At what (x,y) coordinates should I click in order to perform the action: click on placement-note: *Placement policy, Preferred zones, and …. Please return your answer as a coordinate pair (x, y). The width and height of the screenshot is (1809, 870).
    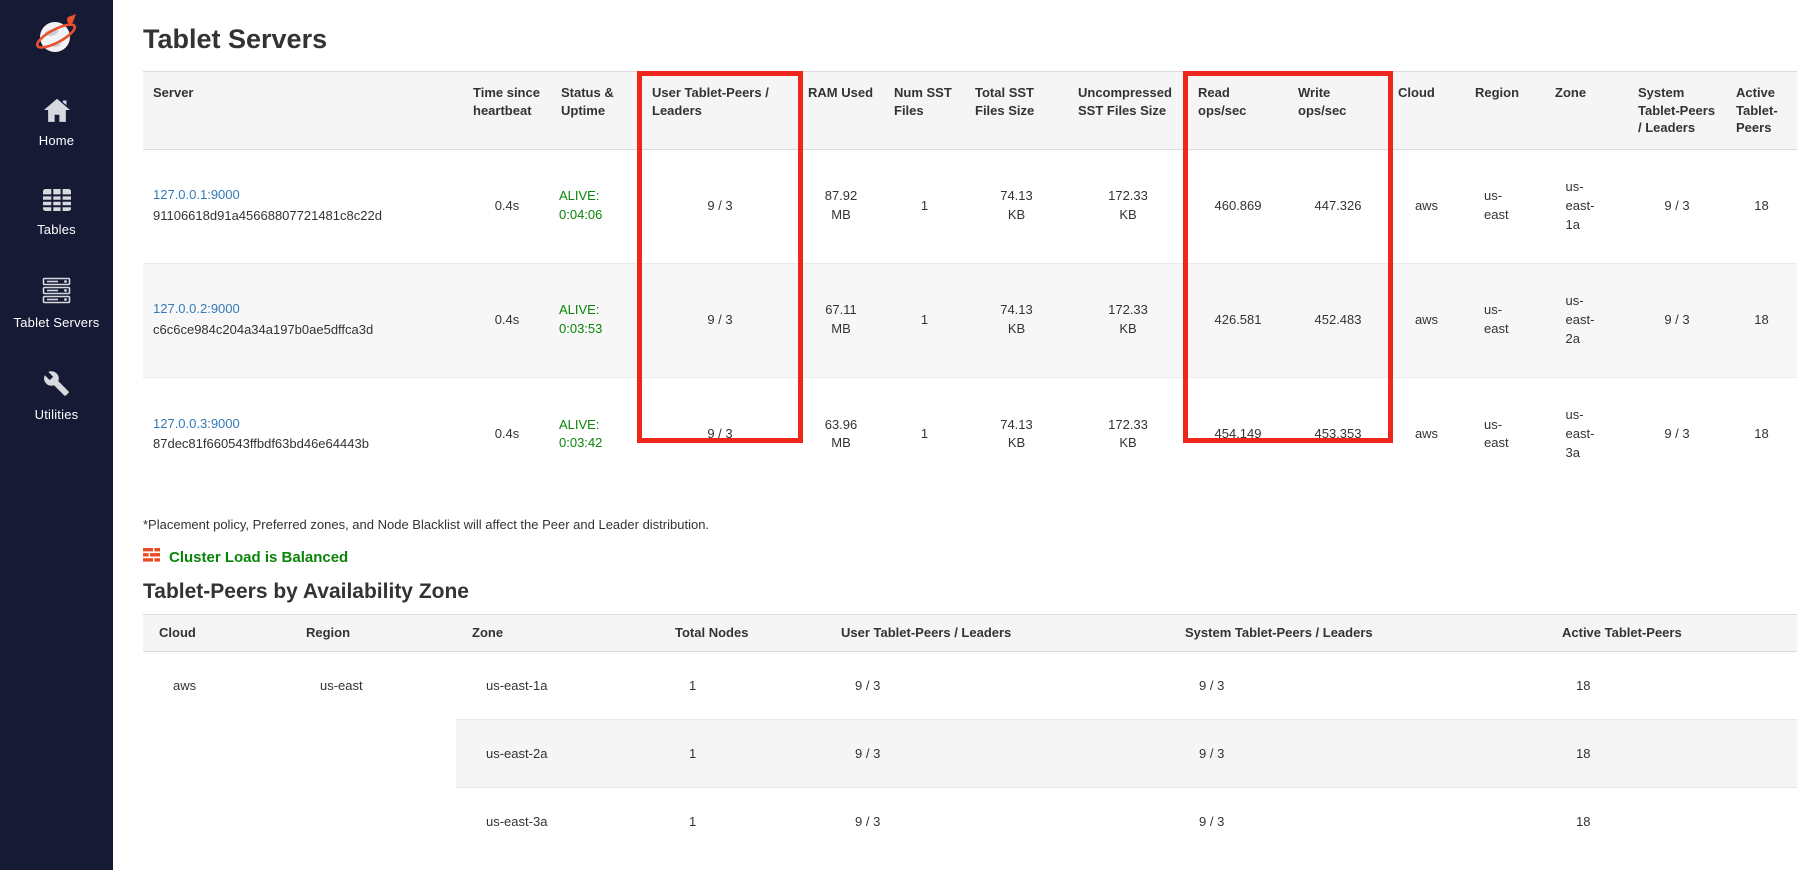
    Looking at the image, I should click on (426, 525).